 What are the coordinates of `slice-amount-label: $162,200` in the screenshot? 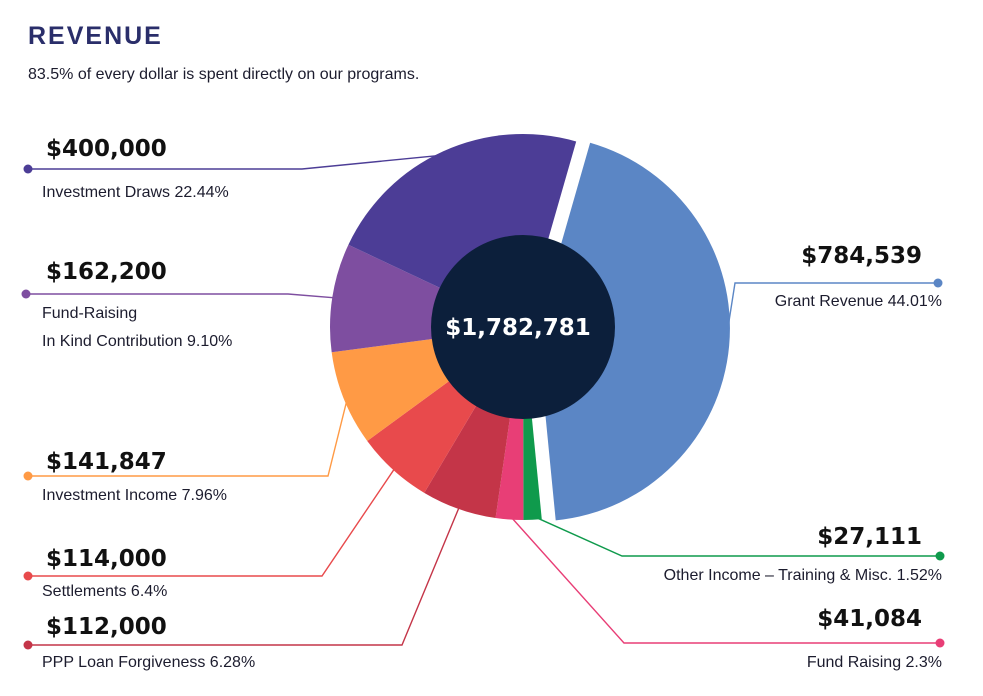 It's located at (106, 272).